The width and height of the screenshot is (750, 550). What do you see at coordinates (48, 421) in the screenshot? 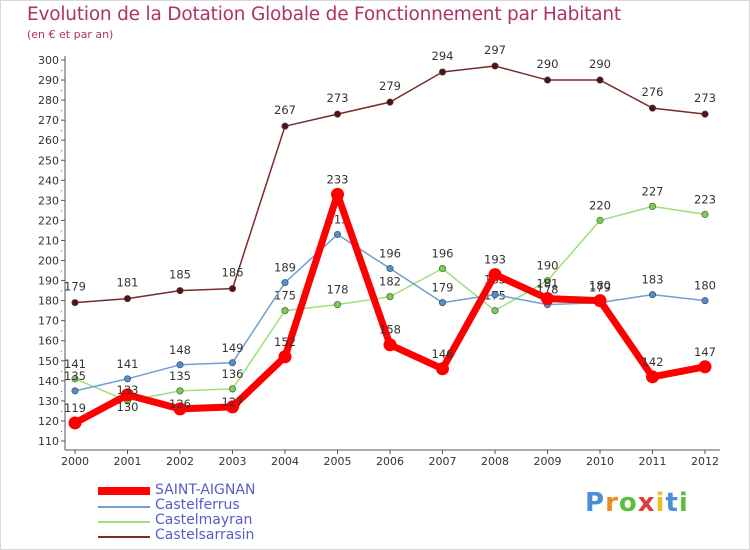
I see `y-tick-label: 120` at bounding box center [48, 421].